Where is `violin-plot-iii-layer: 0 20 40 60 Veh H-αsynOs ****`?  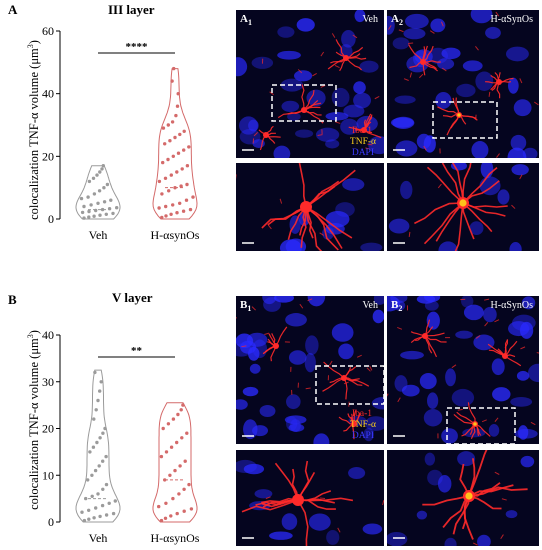 violin-plot-iii-layer: 0 20 40 60 Veh H-αsynOs **** is located at coordinates (121, 133).